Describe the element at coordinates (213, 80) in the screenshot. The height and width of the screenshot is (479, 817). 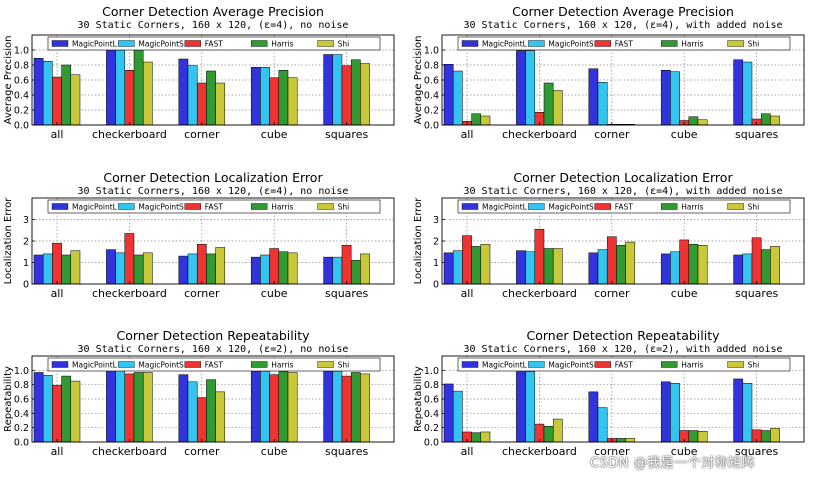
I see `plot-frame` at that location.